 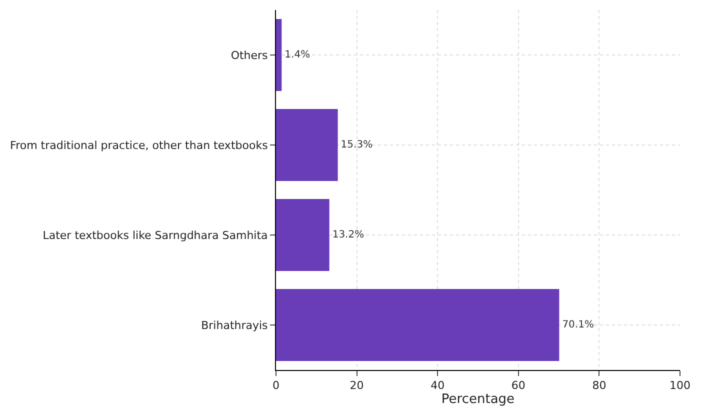 What do you see at coordinates (357, 385) in the screenshot?
I see `x-tick-label: 20` at bounding box center [357, 385].